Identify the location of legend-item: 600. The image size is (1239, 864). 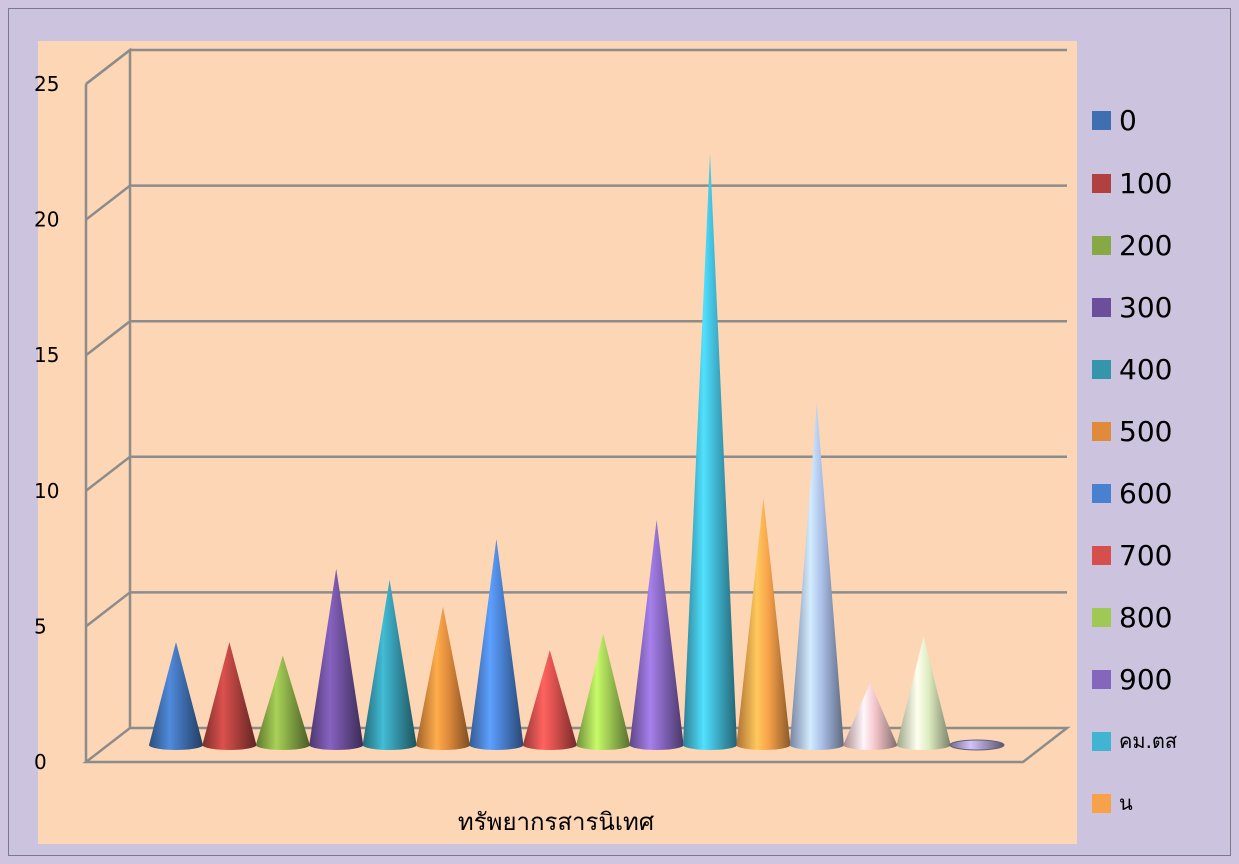
(1132, 493).